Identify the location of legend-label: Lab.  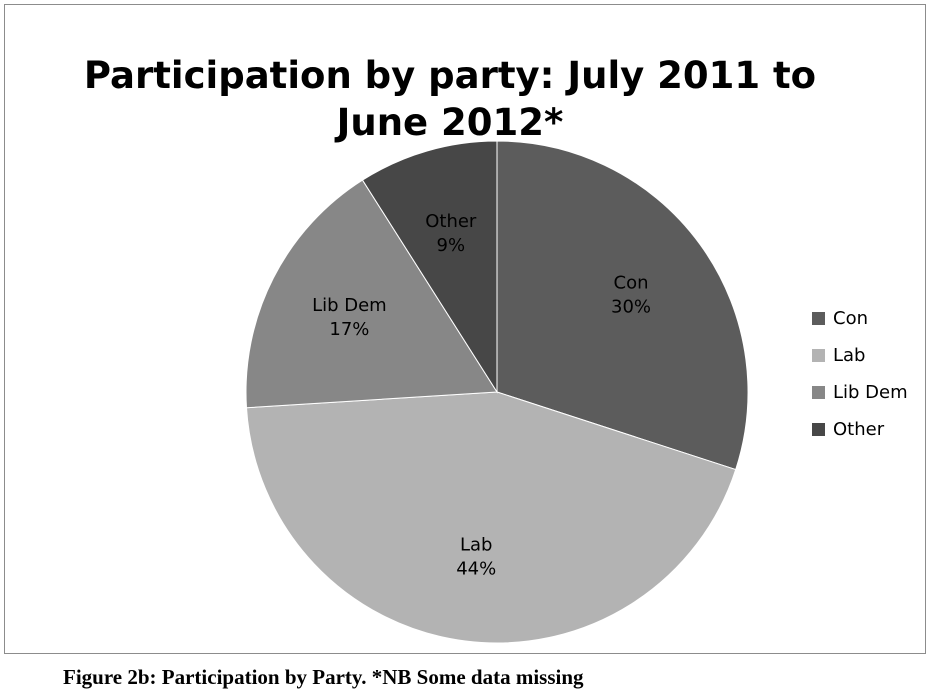
(849, 355).